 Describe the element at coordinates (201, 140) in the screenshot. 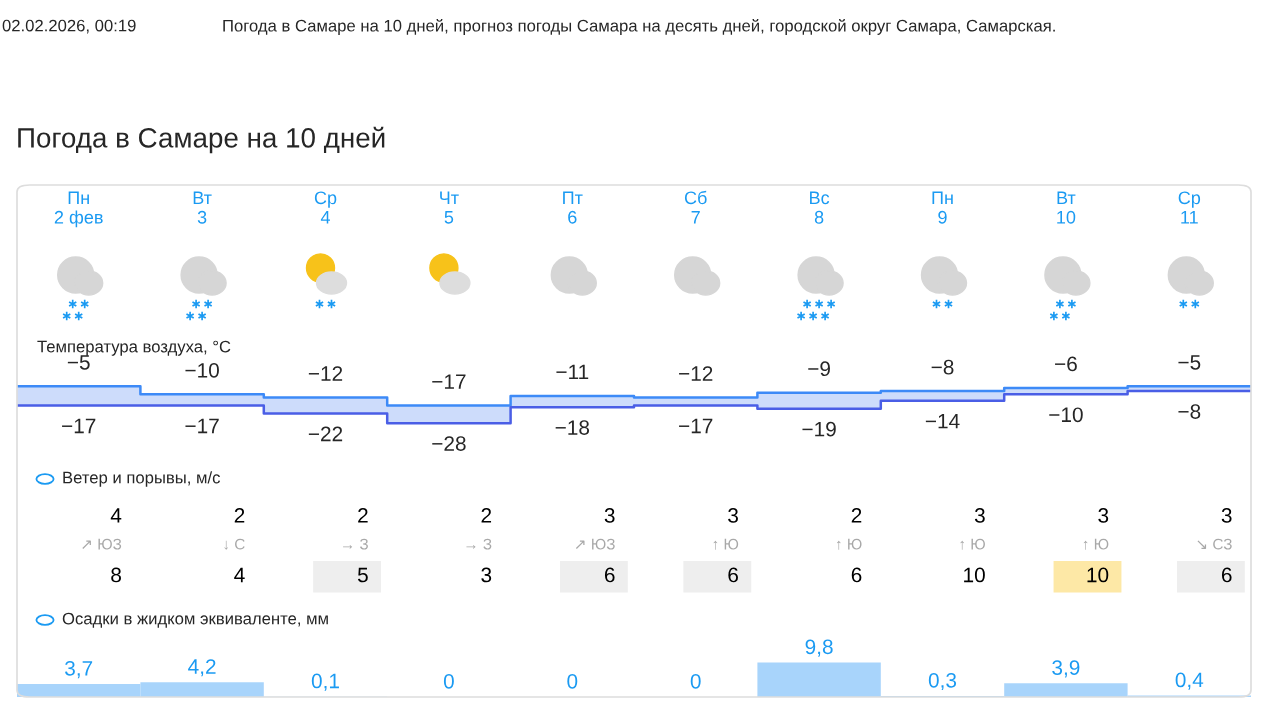

I see `chart-title: Погода в Самаре на 10 дней` at that location.